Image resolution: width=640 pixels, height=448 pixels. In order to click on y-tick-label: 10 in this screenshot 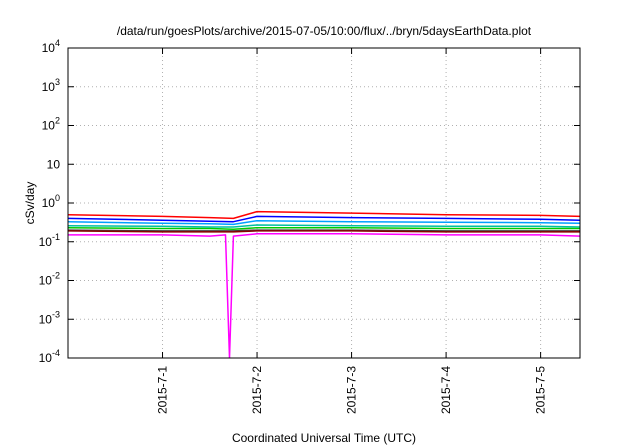, I will do `click(54, 164)`.